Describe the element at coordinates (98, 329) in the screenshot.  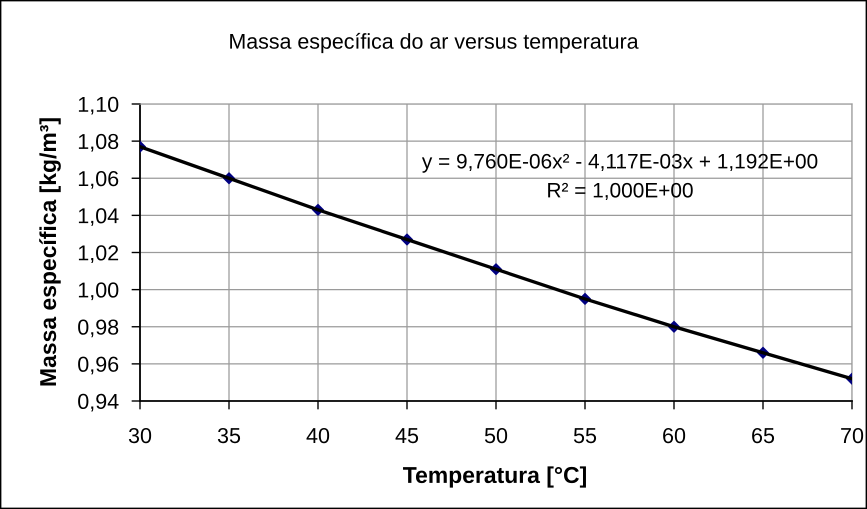
I see `y-tick-label: 0,98` at that location.